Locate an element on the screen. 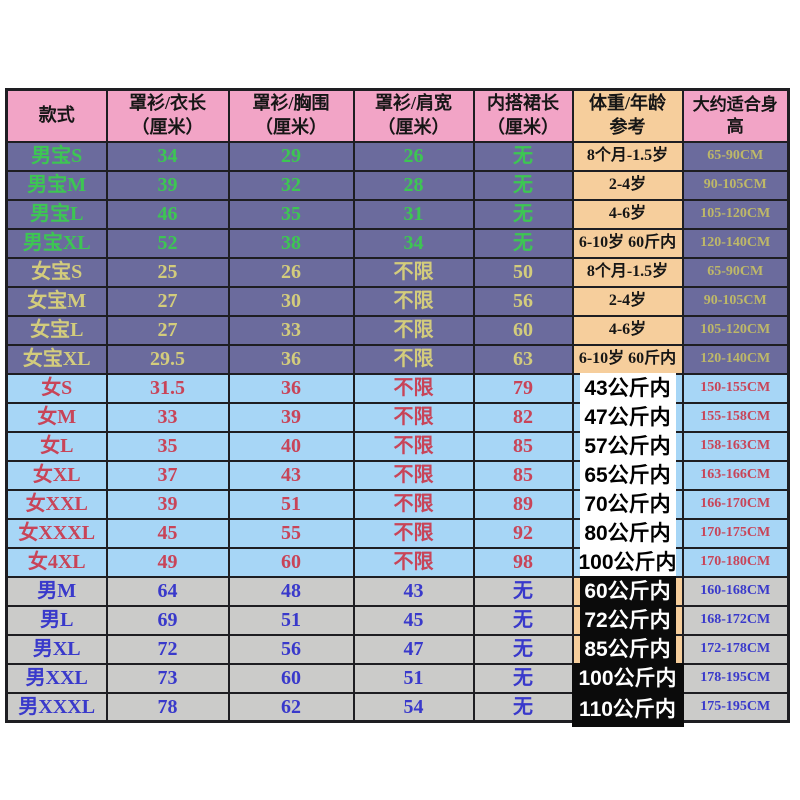 The width and height of the screenshot is (800, 800). table-row: 男宝S 34 29 26 无 8个月-1.5岁 65-90CM is located at coordinates (397, 156).